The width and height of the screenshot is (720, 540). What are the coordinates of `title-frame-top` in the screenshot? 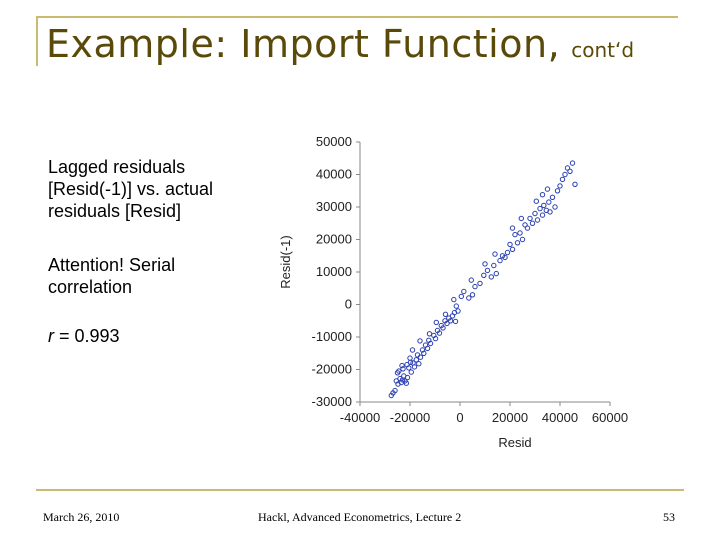 It's located at (357, 17).